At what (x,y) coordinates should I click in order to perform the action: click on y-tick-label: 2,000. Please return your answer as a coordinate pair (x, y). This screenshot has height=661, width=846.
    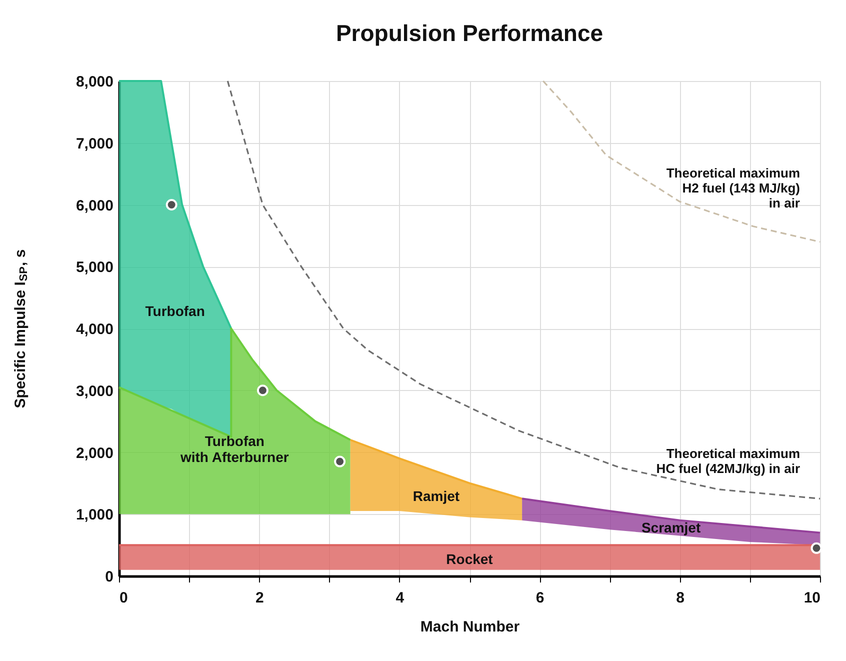
    Looking at the image, I should click on (95, 453).